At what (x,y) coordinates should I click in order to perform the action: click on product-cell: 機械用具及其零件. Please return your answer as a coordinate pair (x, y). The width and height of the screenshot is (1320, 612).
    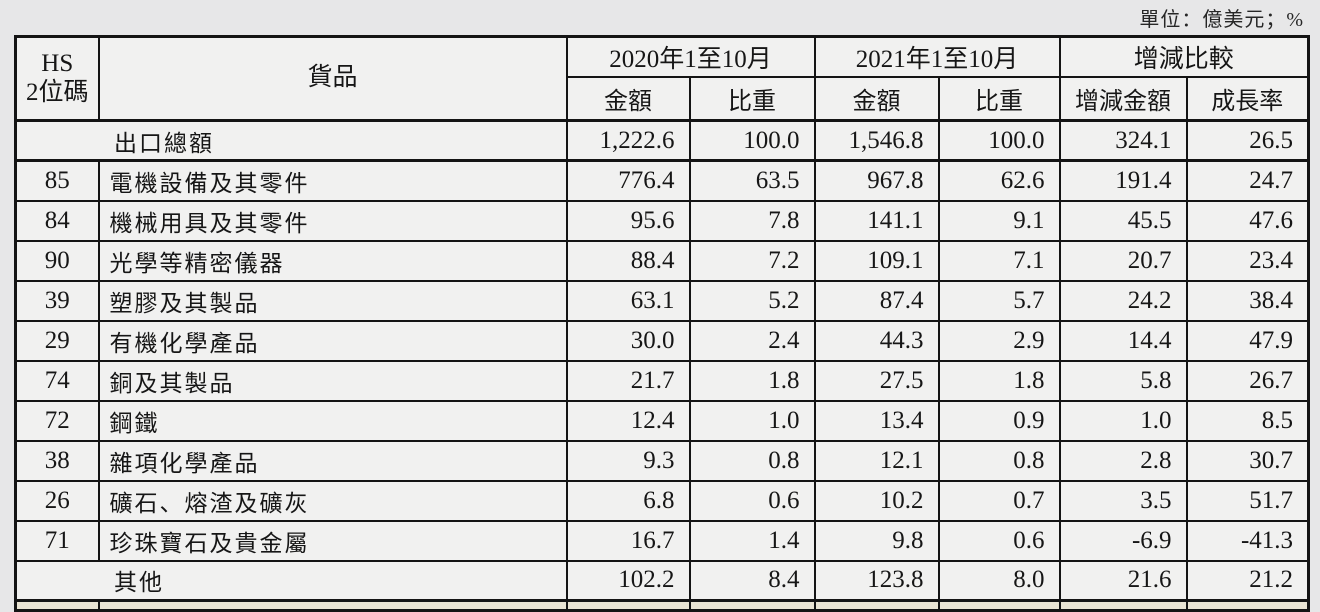
    Looking at the image, I should click on (332, 220).